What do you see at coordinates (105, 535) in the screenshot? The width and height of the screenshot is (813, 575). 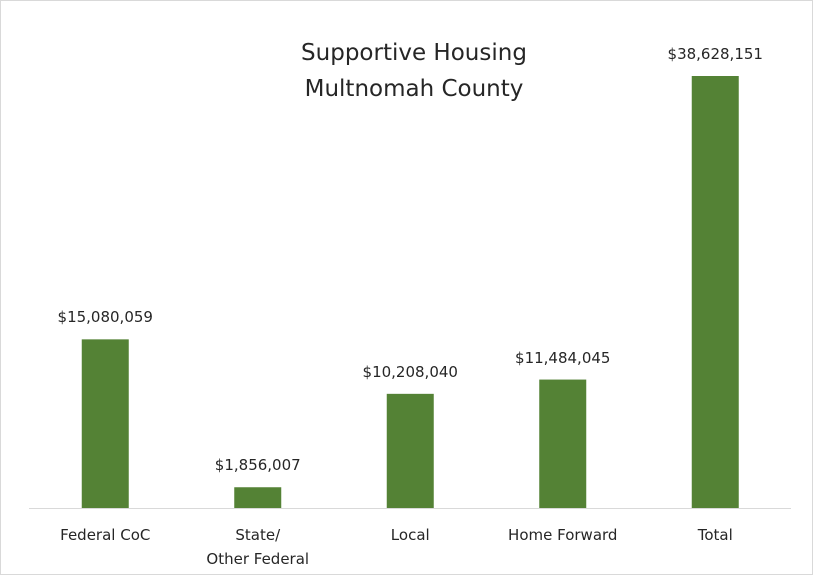 I see `x-tick-label: Federal CoC` at bounding box center [105, 535].